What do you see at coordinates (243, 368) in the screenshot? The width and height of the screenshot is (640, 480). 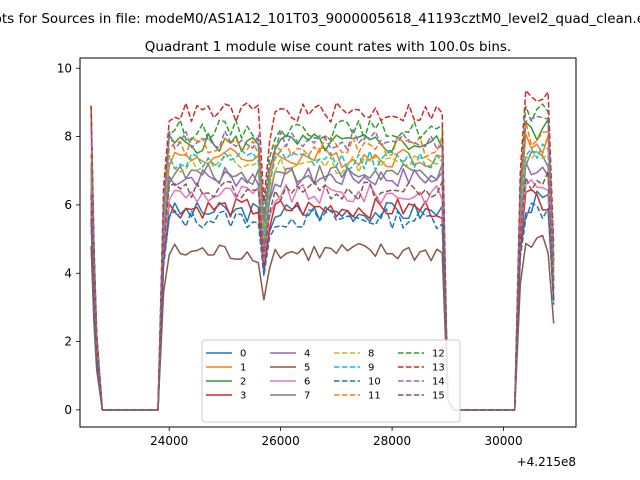 I see `legend-label-1: 1` at bounding box center [243, 368].